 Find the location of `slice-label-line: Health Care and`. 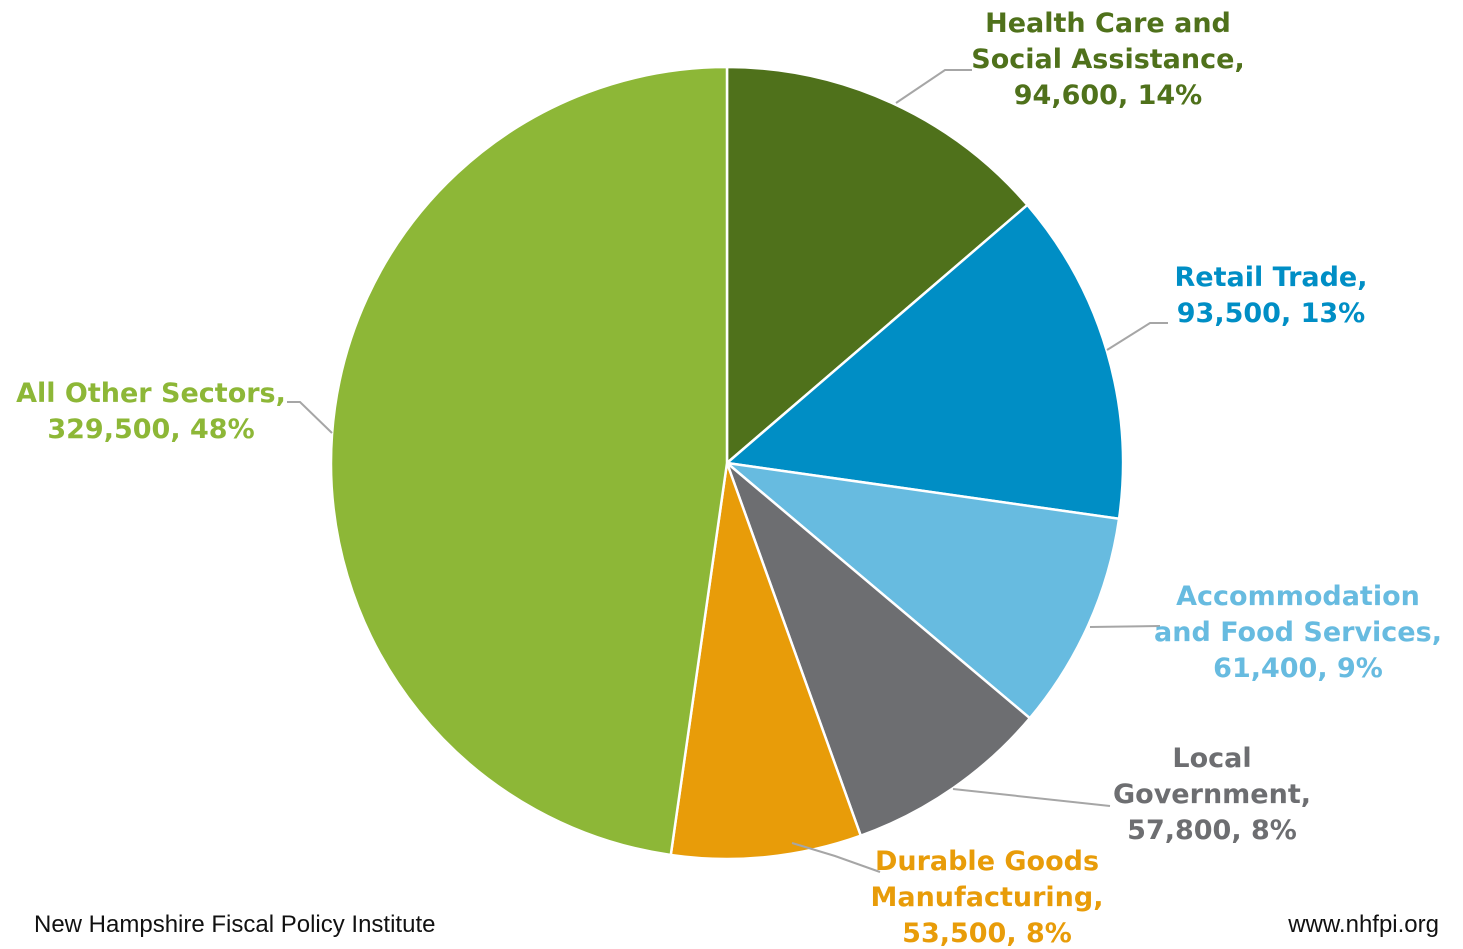

slice-label-line: Health Care and is located at coordinates (1108, 23).